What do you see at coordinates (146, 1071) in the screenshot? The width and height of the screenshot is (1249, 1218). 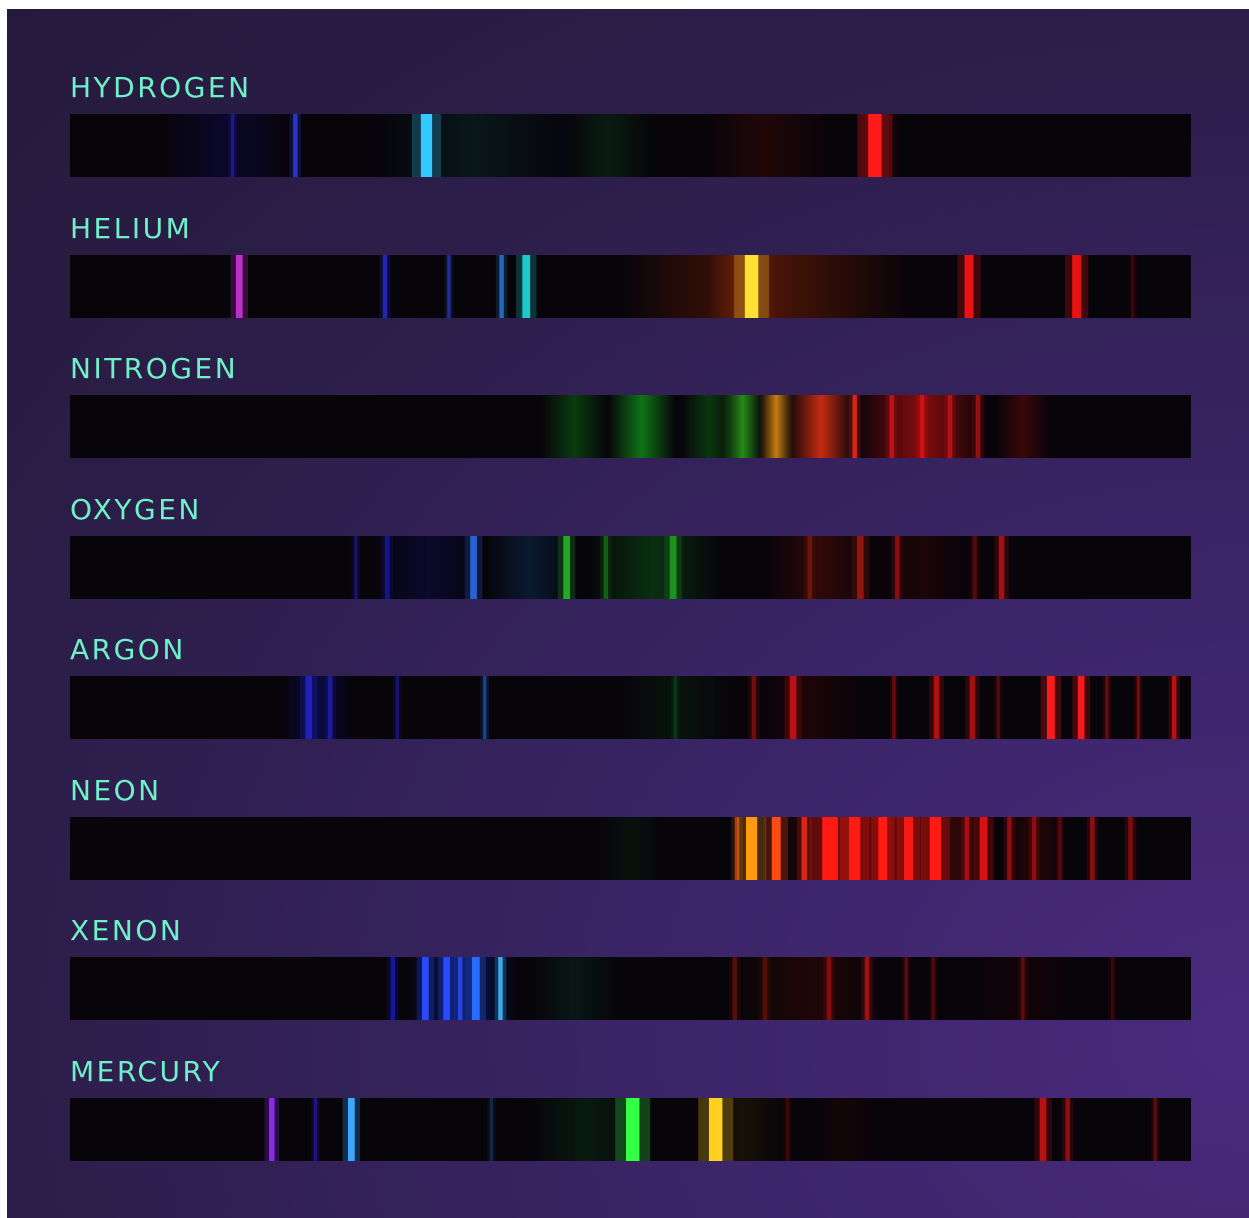 I see `element-name: MERCURY` at bounding box center [146, 1071].